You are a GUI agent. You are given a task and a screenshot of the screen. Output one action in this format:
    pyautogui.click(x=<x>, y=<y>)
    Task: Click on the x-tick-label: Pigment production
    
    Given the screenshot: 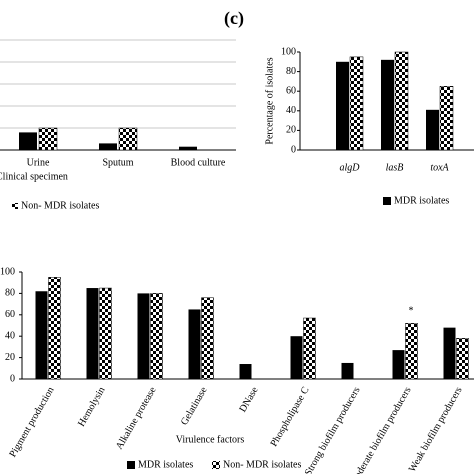 What is the action you would take?
    pyautogui.click(x=31, y=422)
    